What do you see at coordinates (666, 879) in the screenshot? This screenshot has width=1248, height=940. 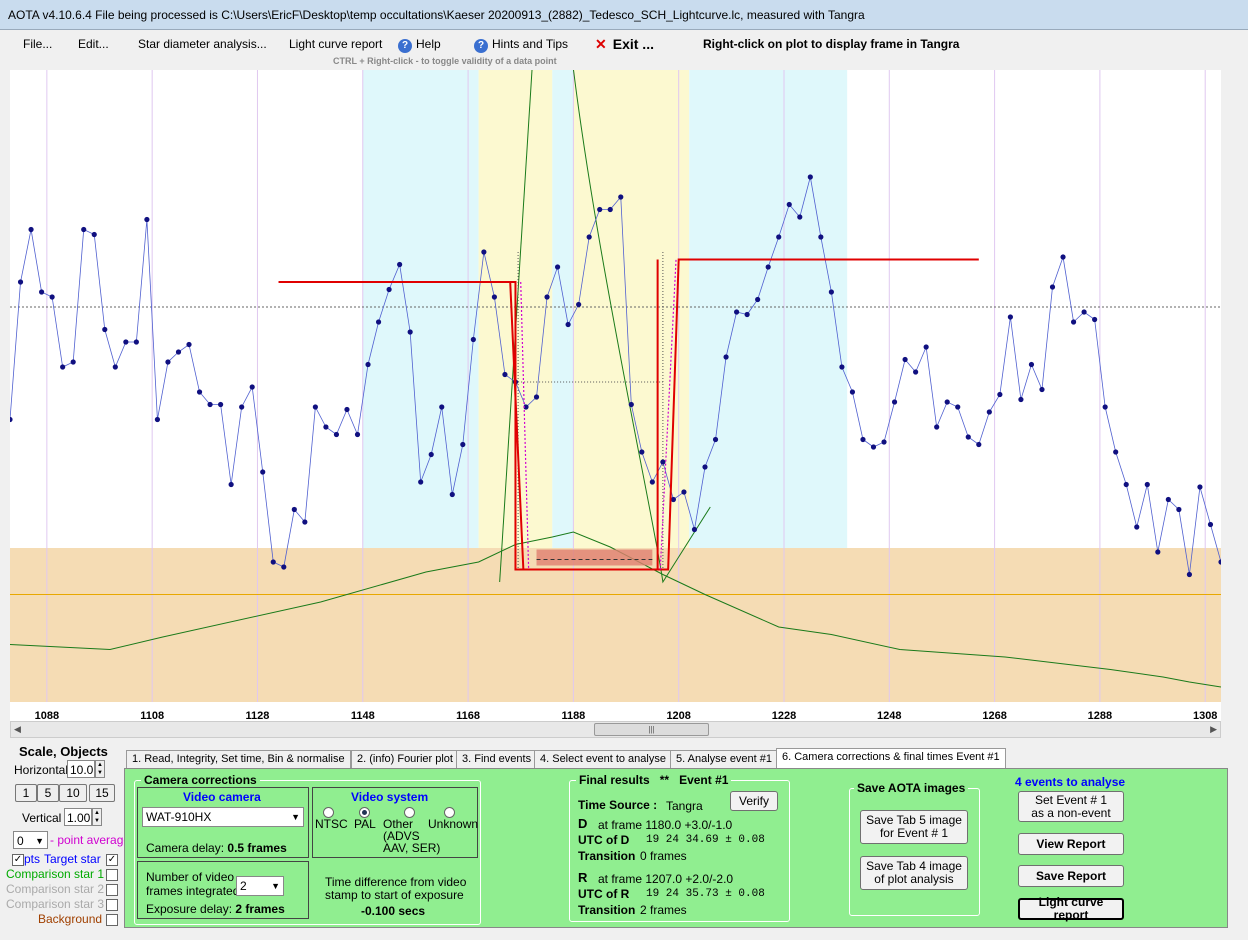 I see `r-frame-text: at frame 1207.0 +2.0/-2.0` at bounding box center [666, 879].